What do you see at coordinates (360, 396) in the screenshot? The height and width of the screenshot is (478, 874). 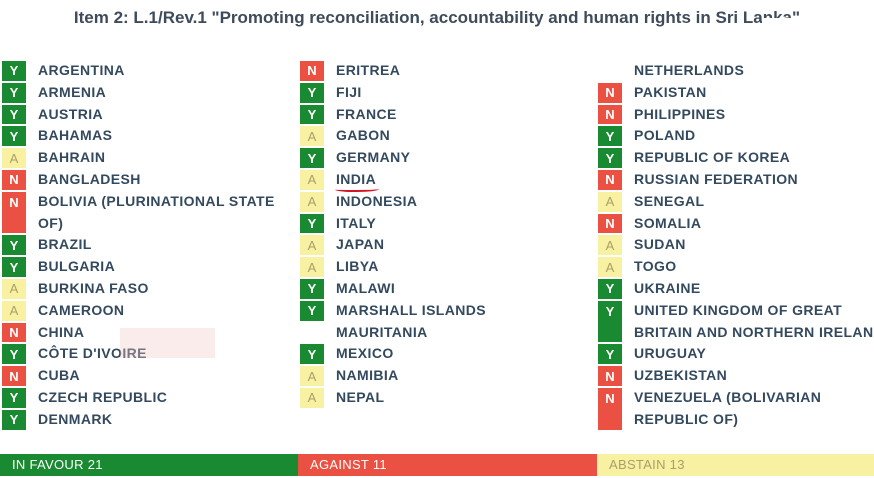 I see `country-name: NEPAL` at bounding box center [360, 396].